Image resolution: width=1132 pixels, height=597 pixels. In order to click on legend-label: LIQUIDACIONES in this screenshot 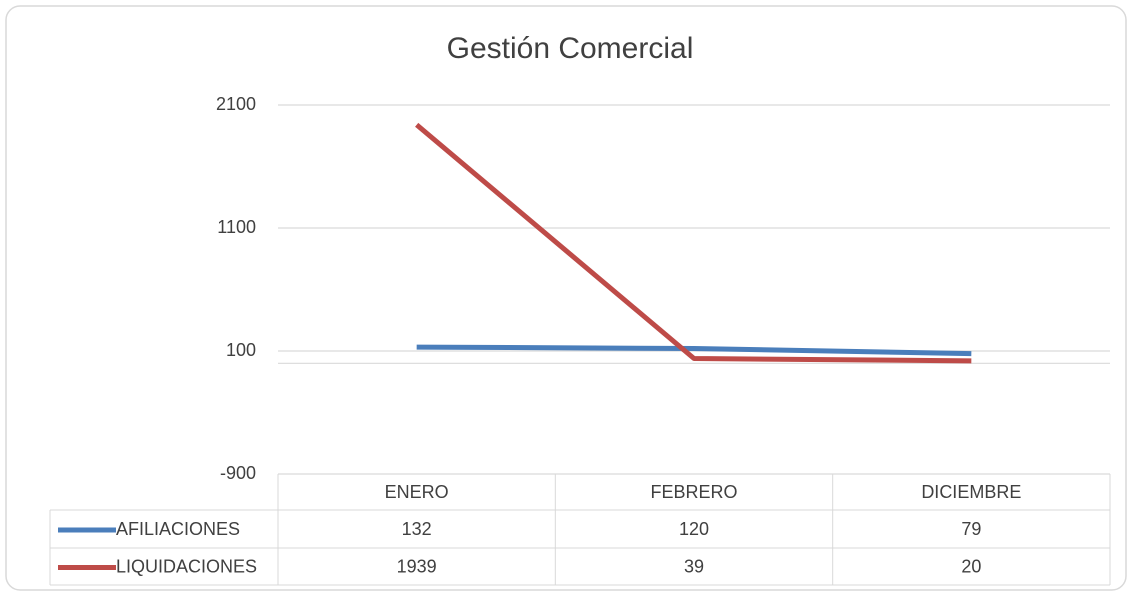, I will do `click(186, 566)`.